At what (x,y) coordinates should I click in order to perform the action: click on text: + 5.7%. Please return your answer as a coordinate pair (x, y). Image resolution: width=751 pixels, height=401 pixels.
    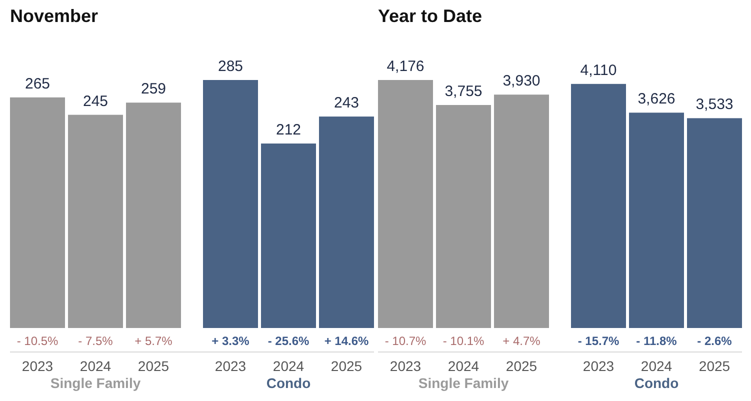
    Looking at the image, I should click on (153, 341).